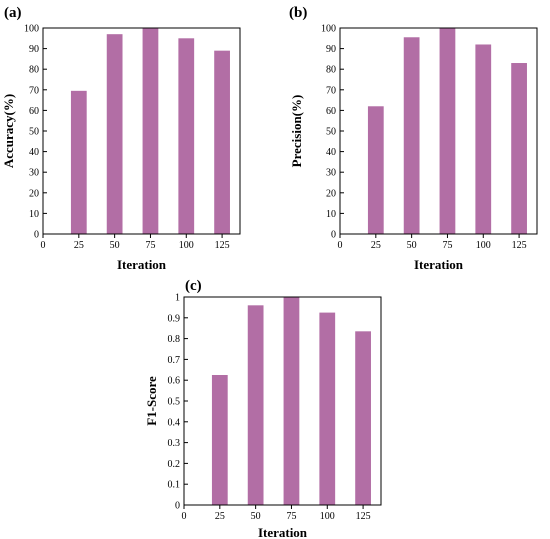  Describe the element at coordinates (174, 360) in the screenshot. I see `y-tick-label-c: 0.7` at that location.